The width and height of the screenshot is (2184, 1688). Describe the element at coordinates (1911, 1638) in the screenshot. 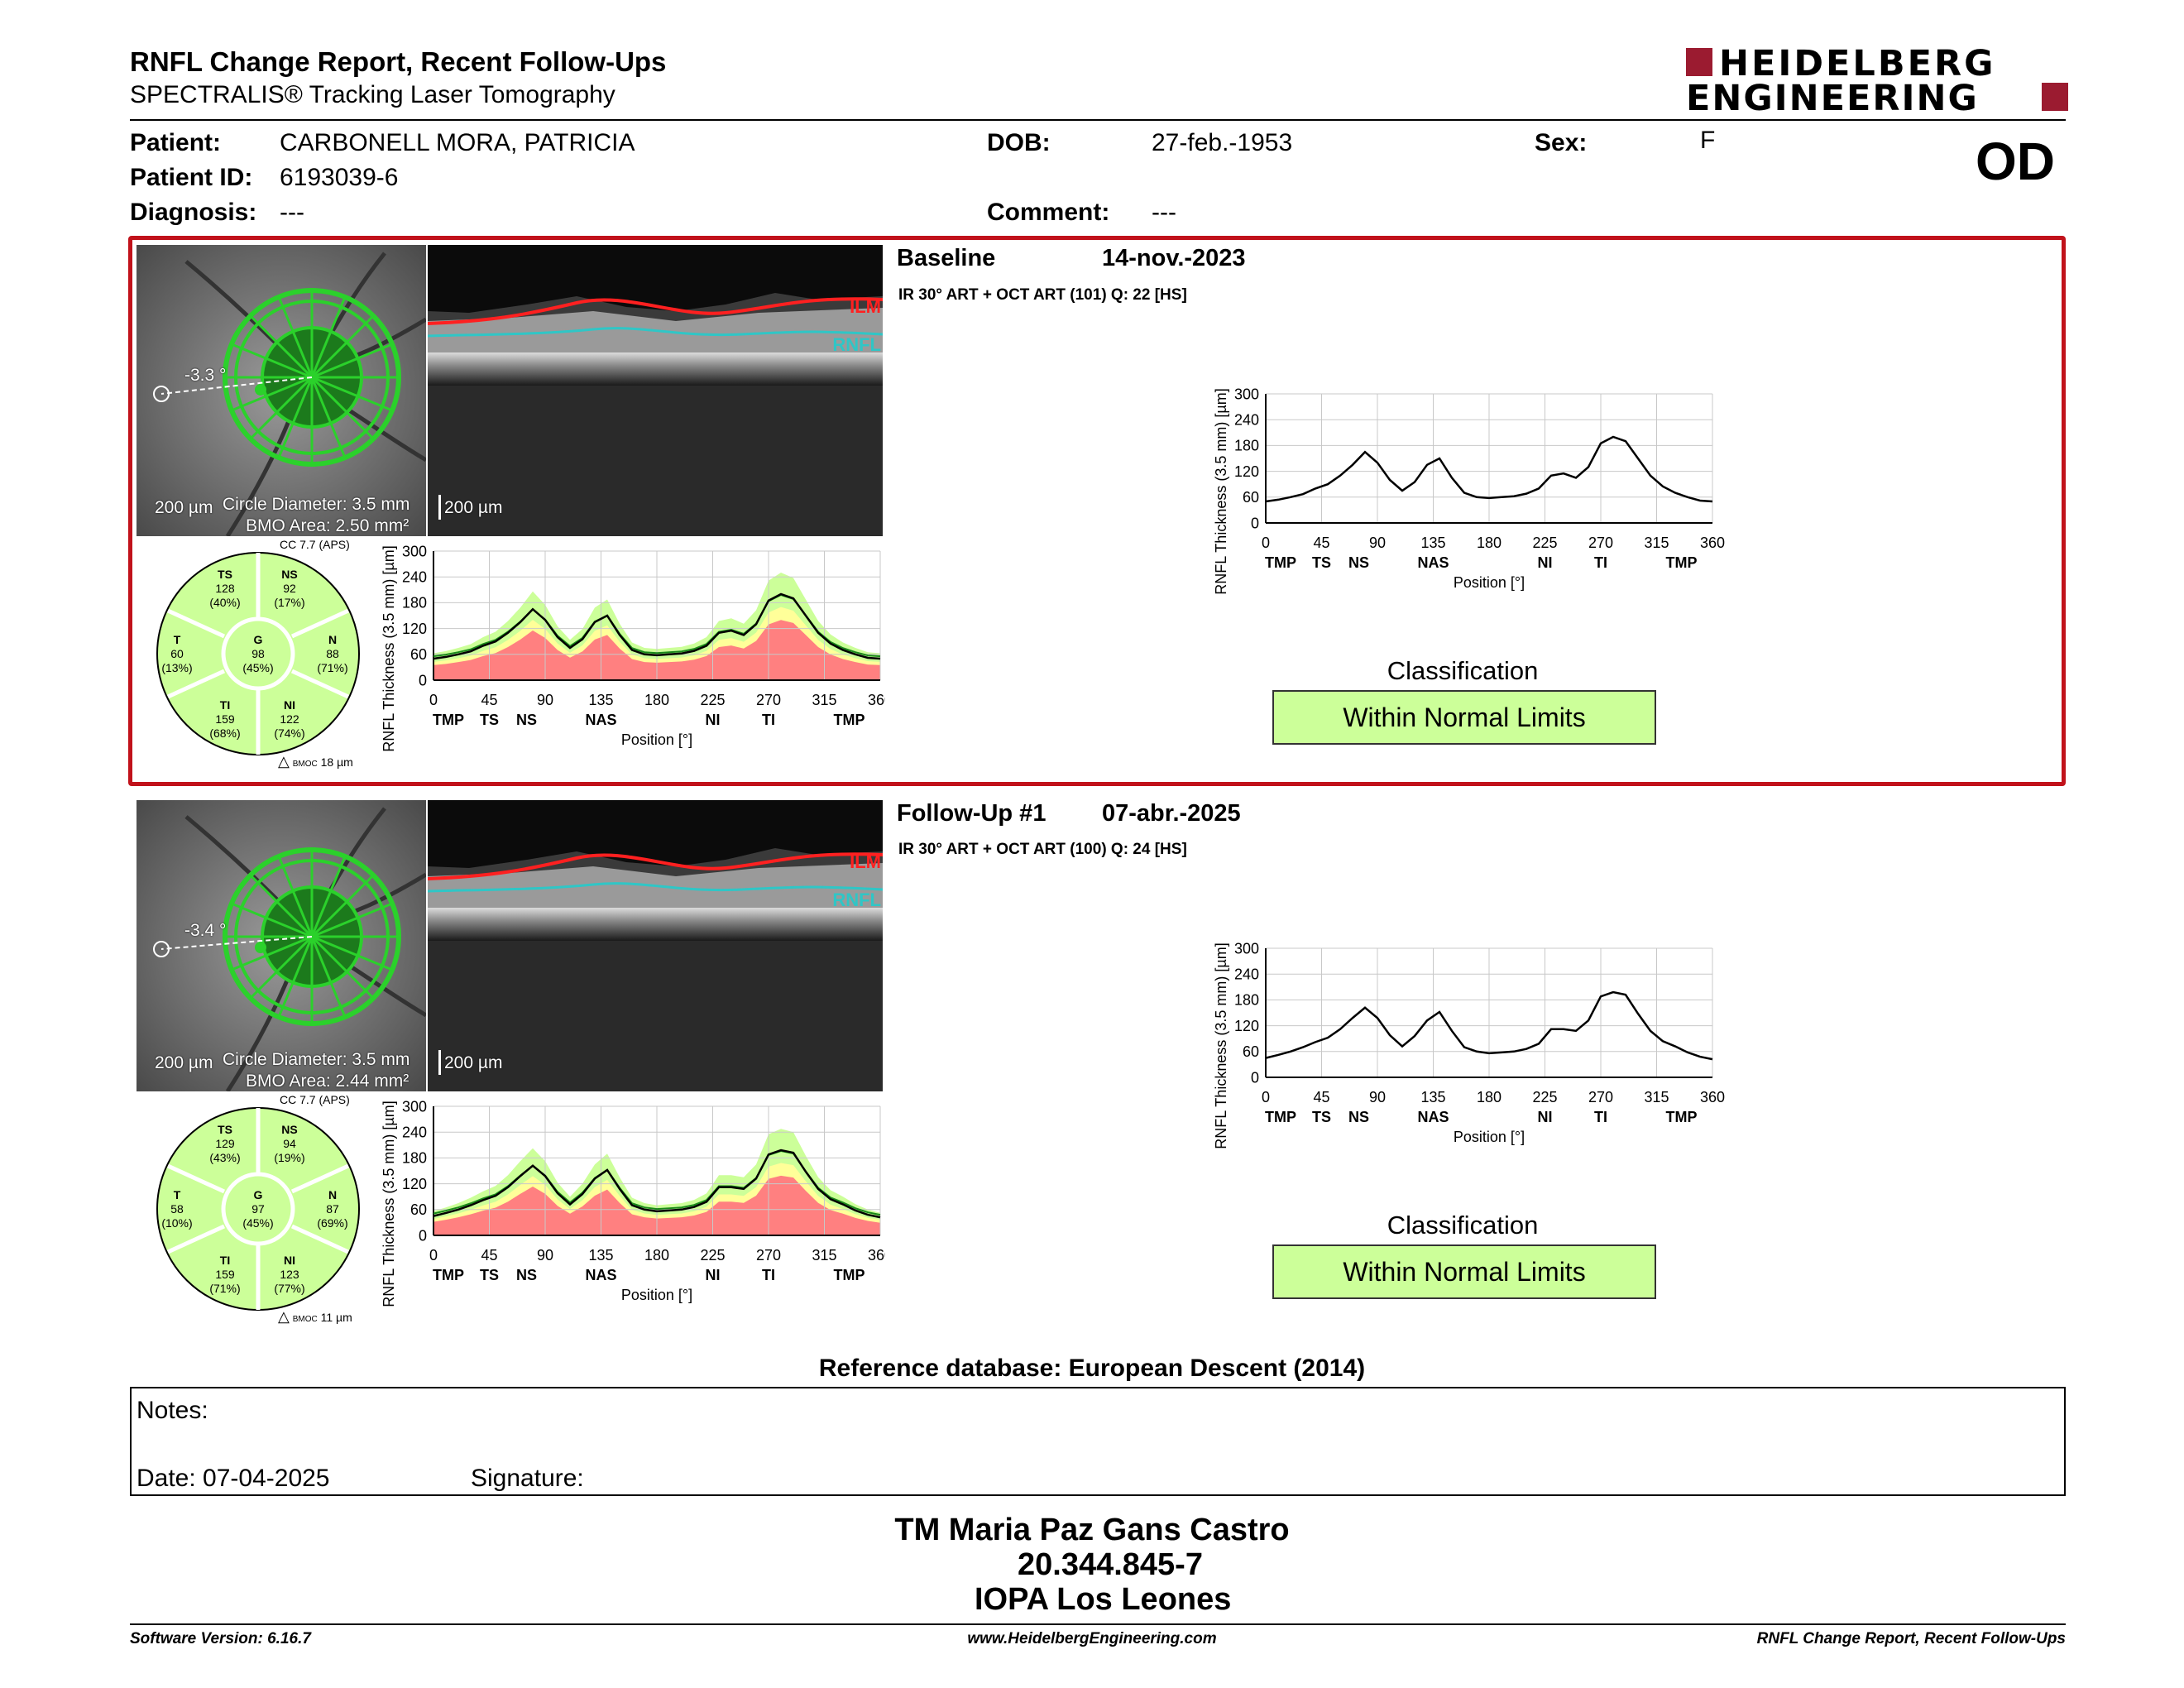

I see `footer-report-name: RNFL Change Report, Recent Follow-Ups` at that location.